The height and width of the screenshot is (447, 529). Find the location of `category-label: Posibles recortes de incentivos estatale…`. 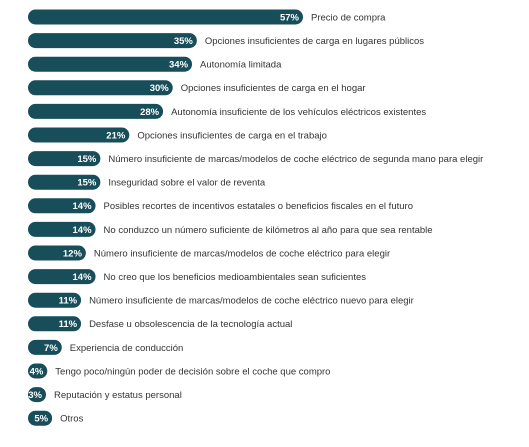

category-label: Posibles recortes de incentivos estatale… is located at coordinates (258, 206).